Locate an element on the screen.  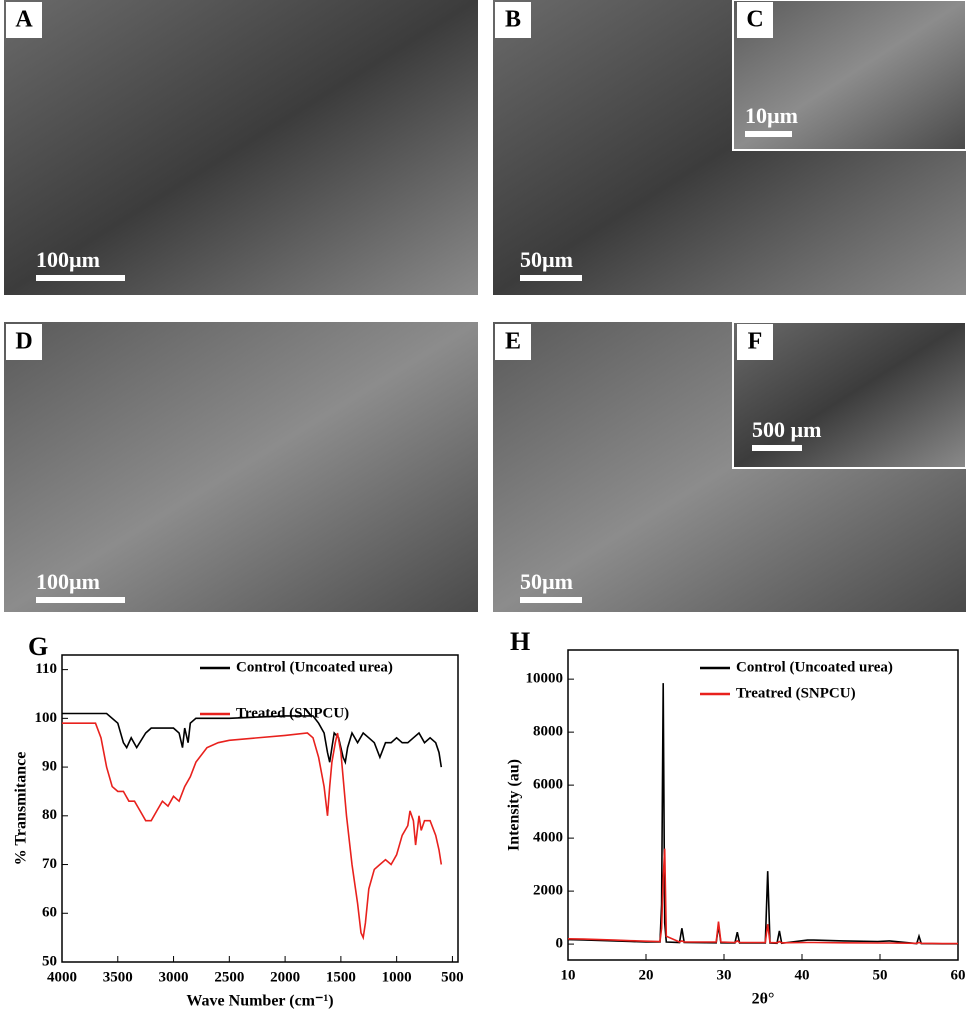
y-axis-label: % Transmitance is located at coordinates (21, 809).